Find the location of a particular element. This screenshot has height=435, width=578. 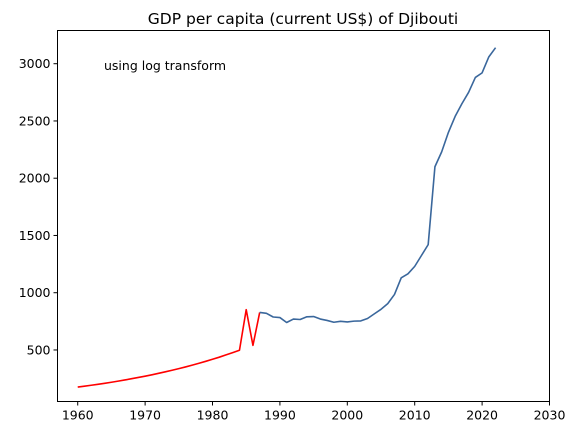

annotation-text: using log transform is located at coordinates (165, 65).